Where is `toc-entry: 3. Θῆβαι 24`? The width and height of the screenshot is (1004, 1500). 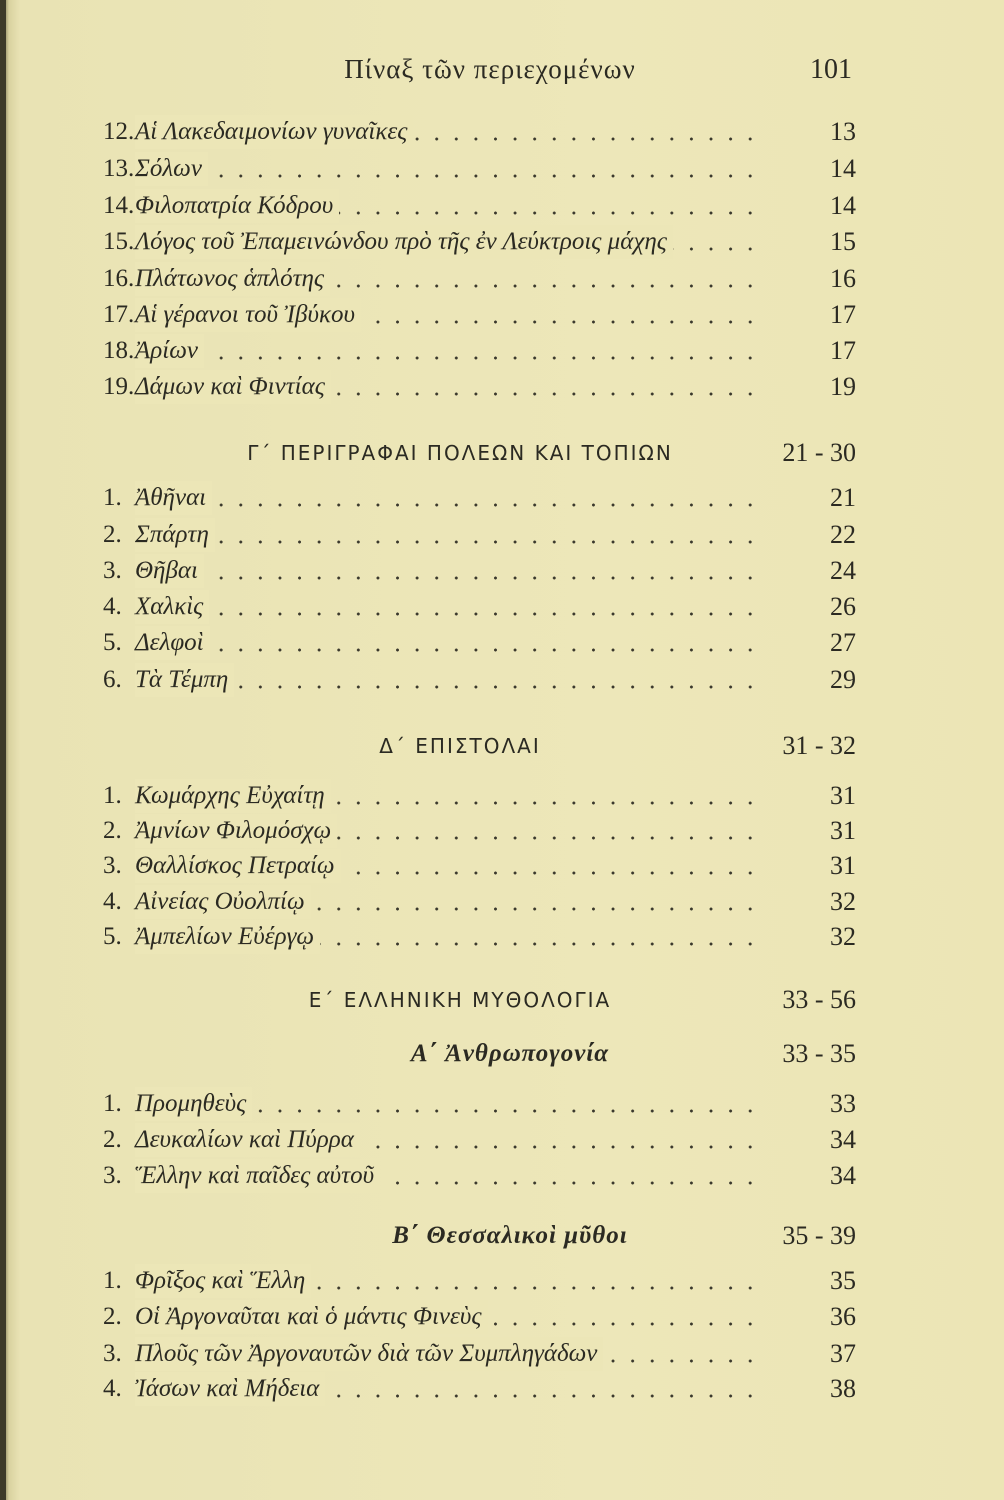 toc-entry: 3. Θῆβαι 24 is located at coordinates (502, 571).